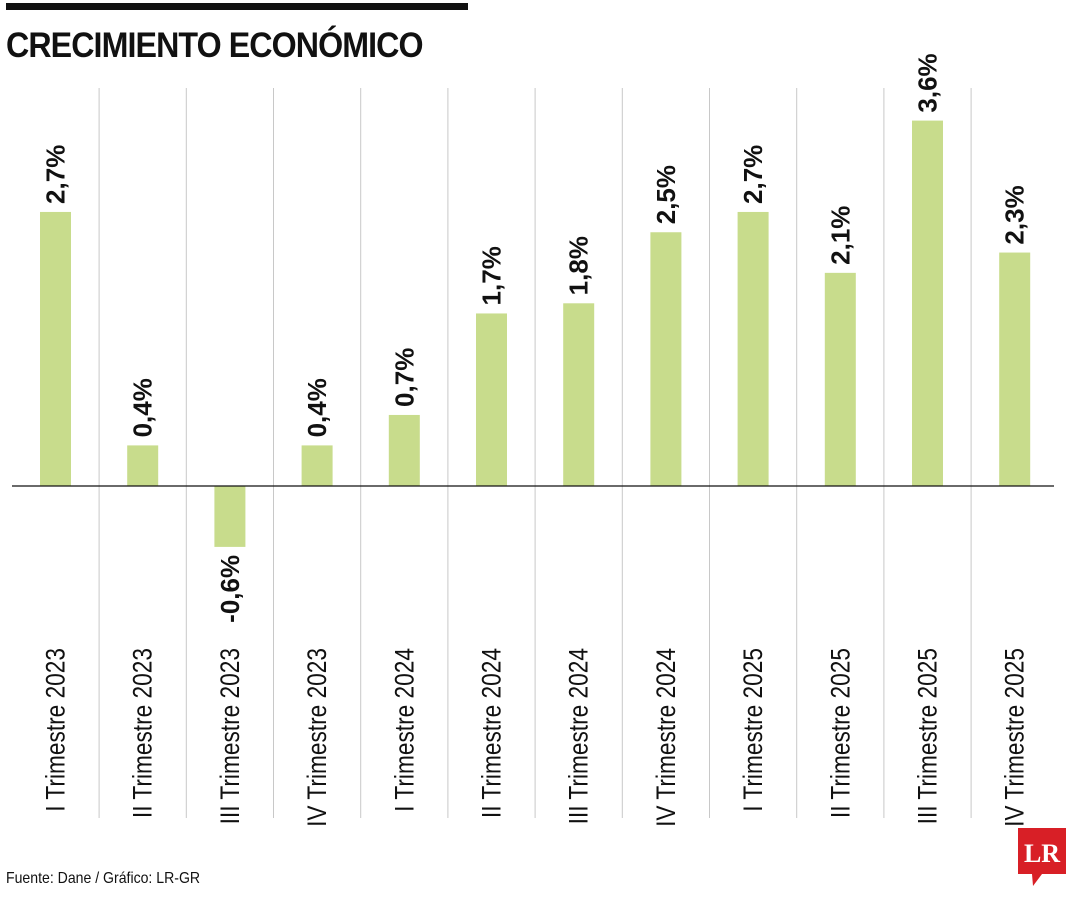 Image resolution: width=1080 pixels, height=900 pixels. I want to click on bar-value-label: 2,1%, so click(840, 235).